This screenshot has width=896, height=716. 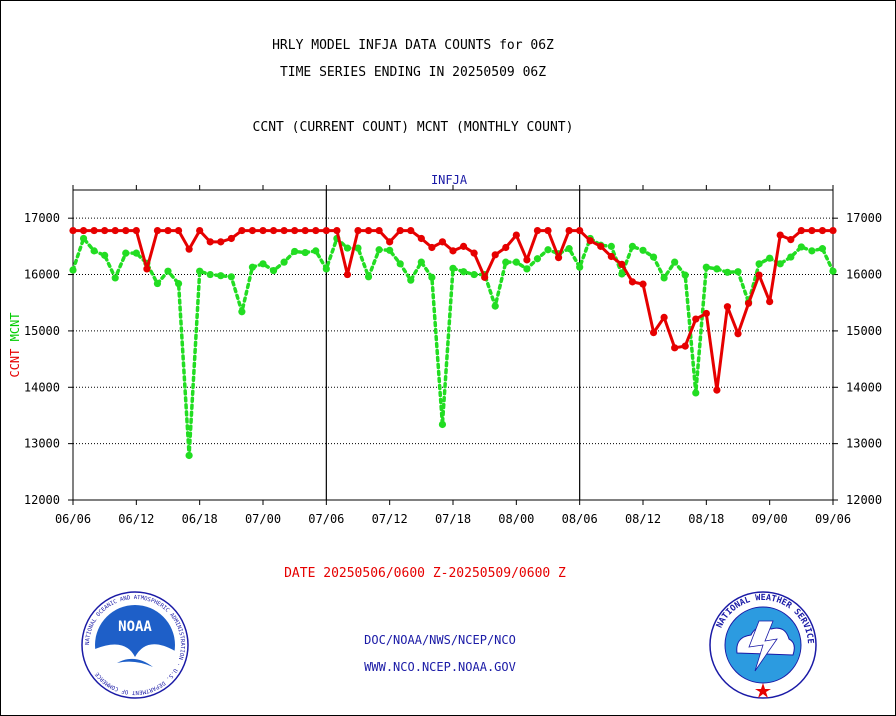 What do you see at coordinates (763, 645) in the screenshot?
I see `nws-logo: NATIONAL WEATHER SERVICE` at bounding box center [763, 645].